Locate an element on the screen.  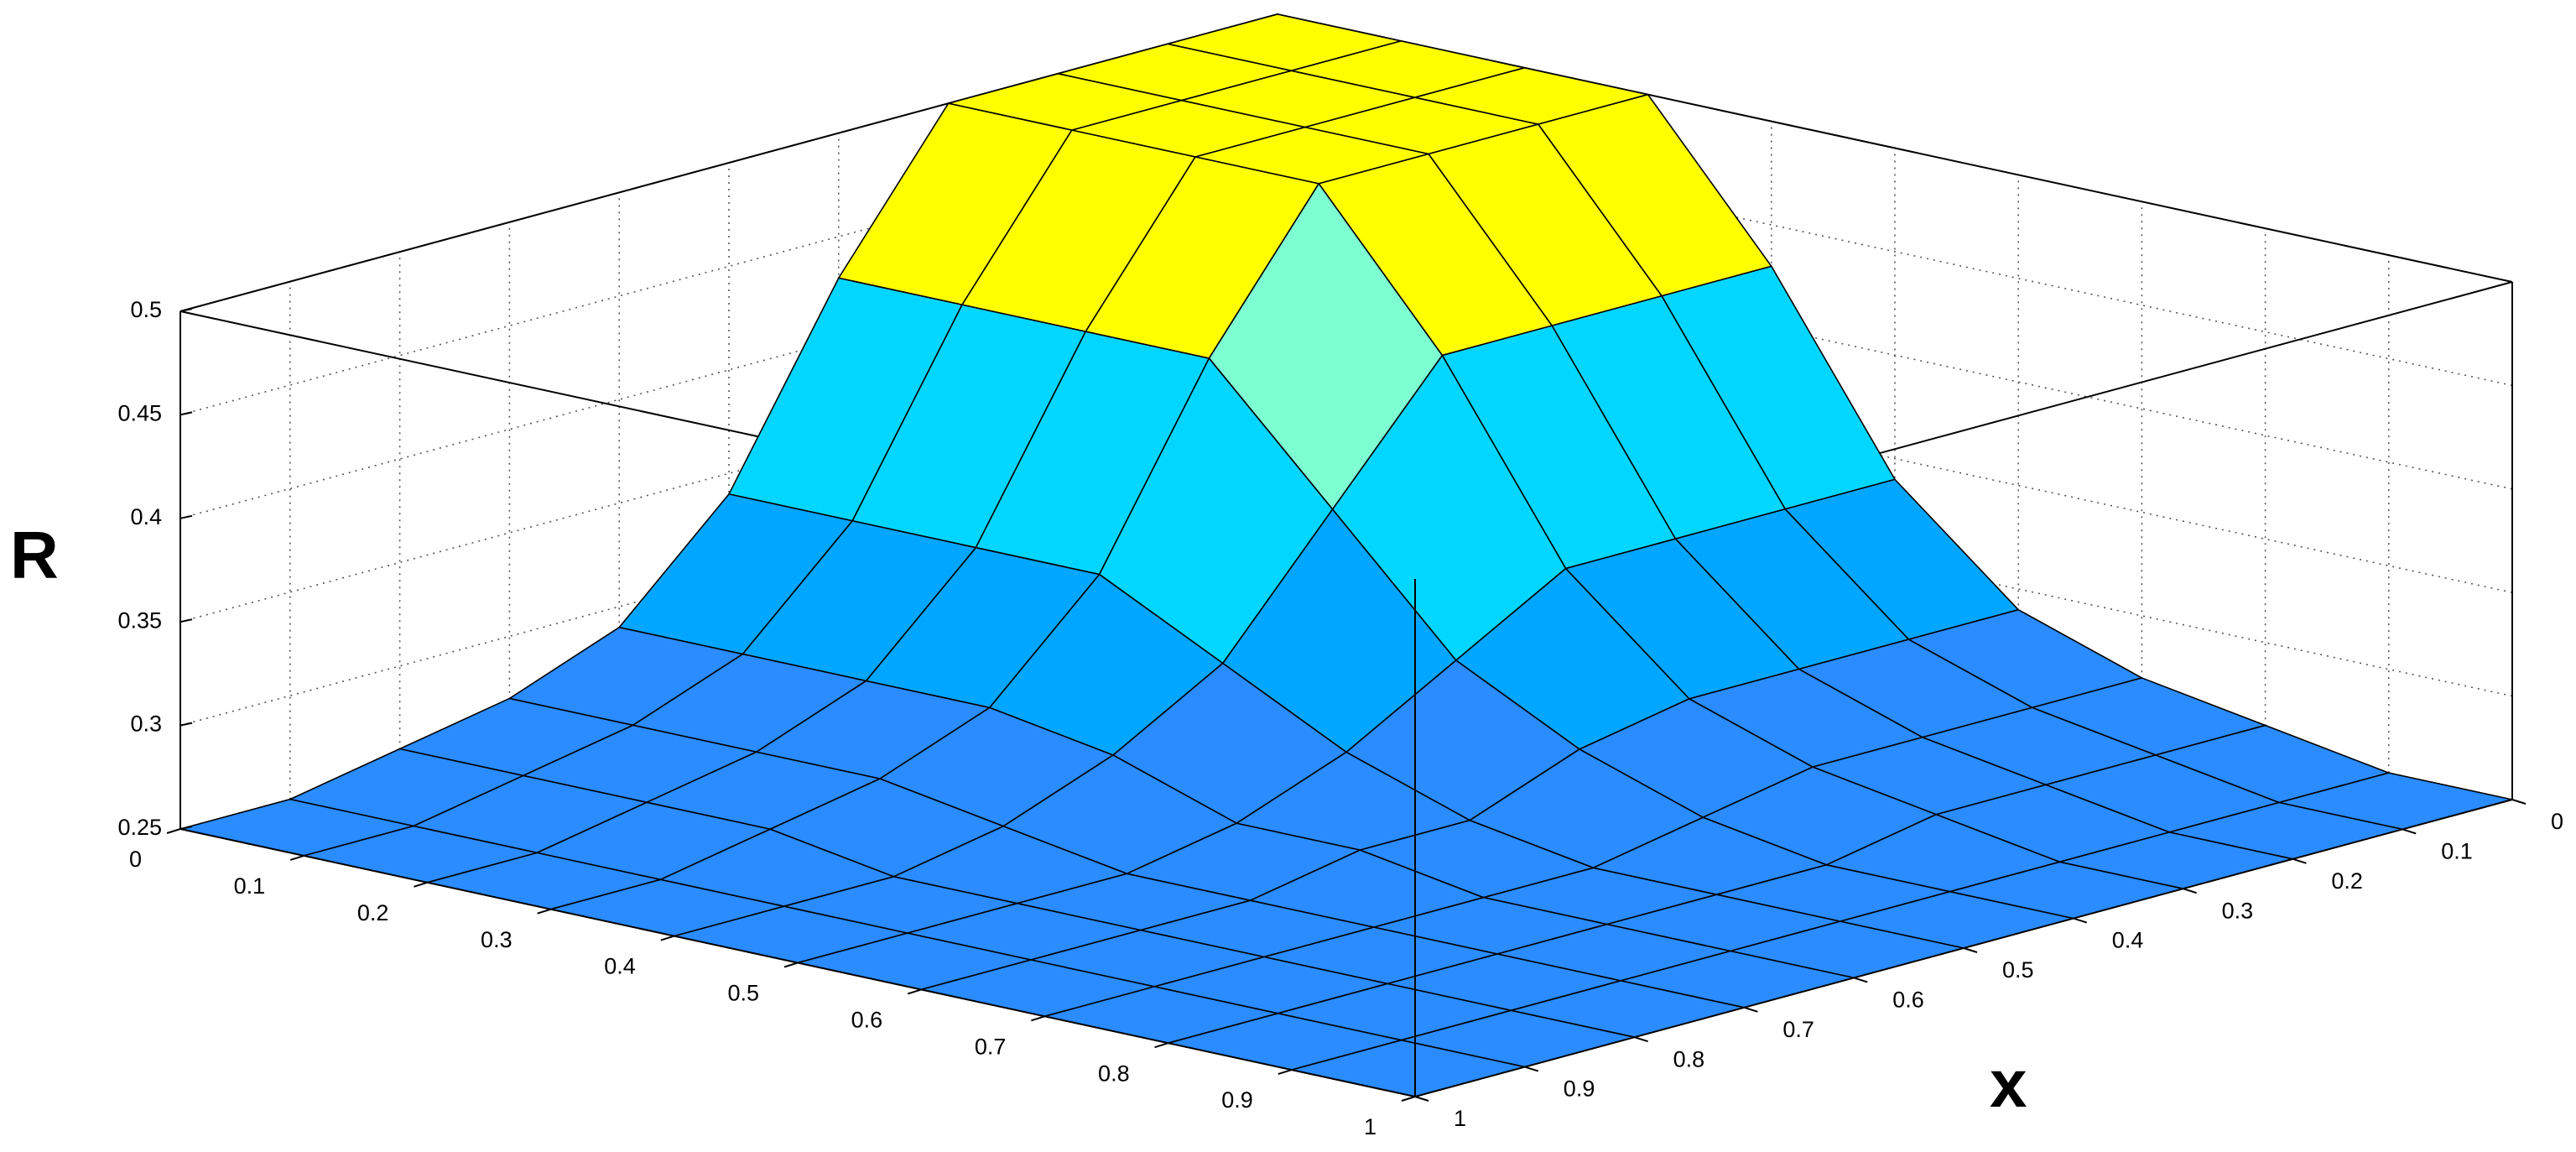
y-tick-label: 1 is located at coordinates (1370, 1126).